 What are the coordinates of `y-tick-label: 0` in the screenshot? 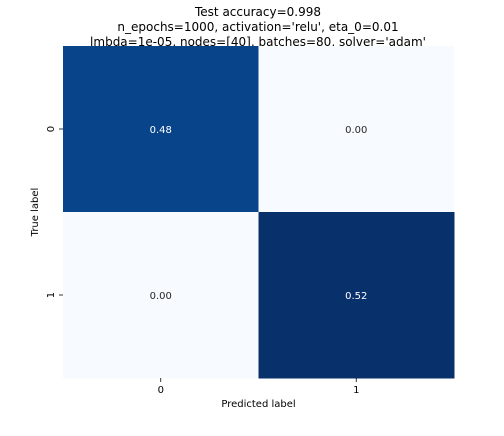 It's located at (51, 129).